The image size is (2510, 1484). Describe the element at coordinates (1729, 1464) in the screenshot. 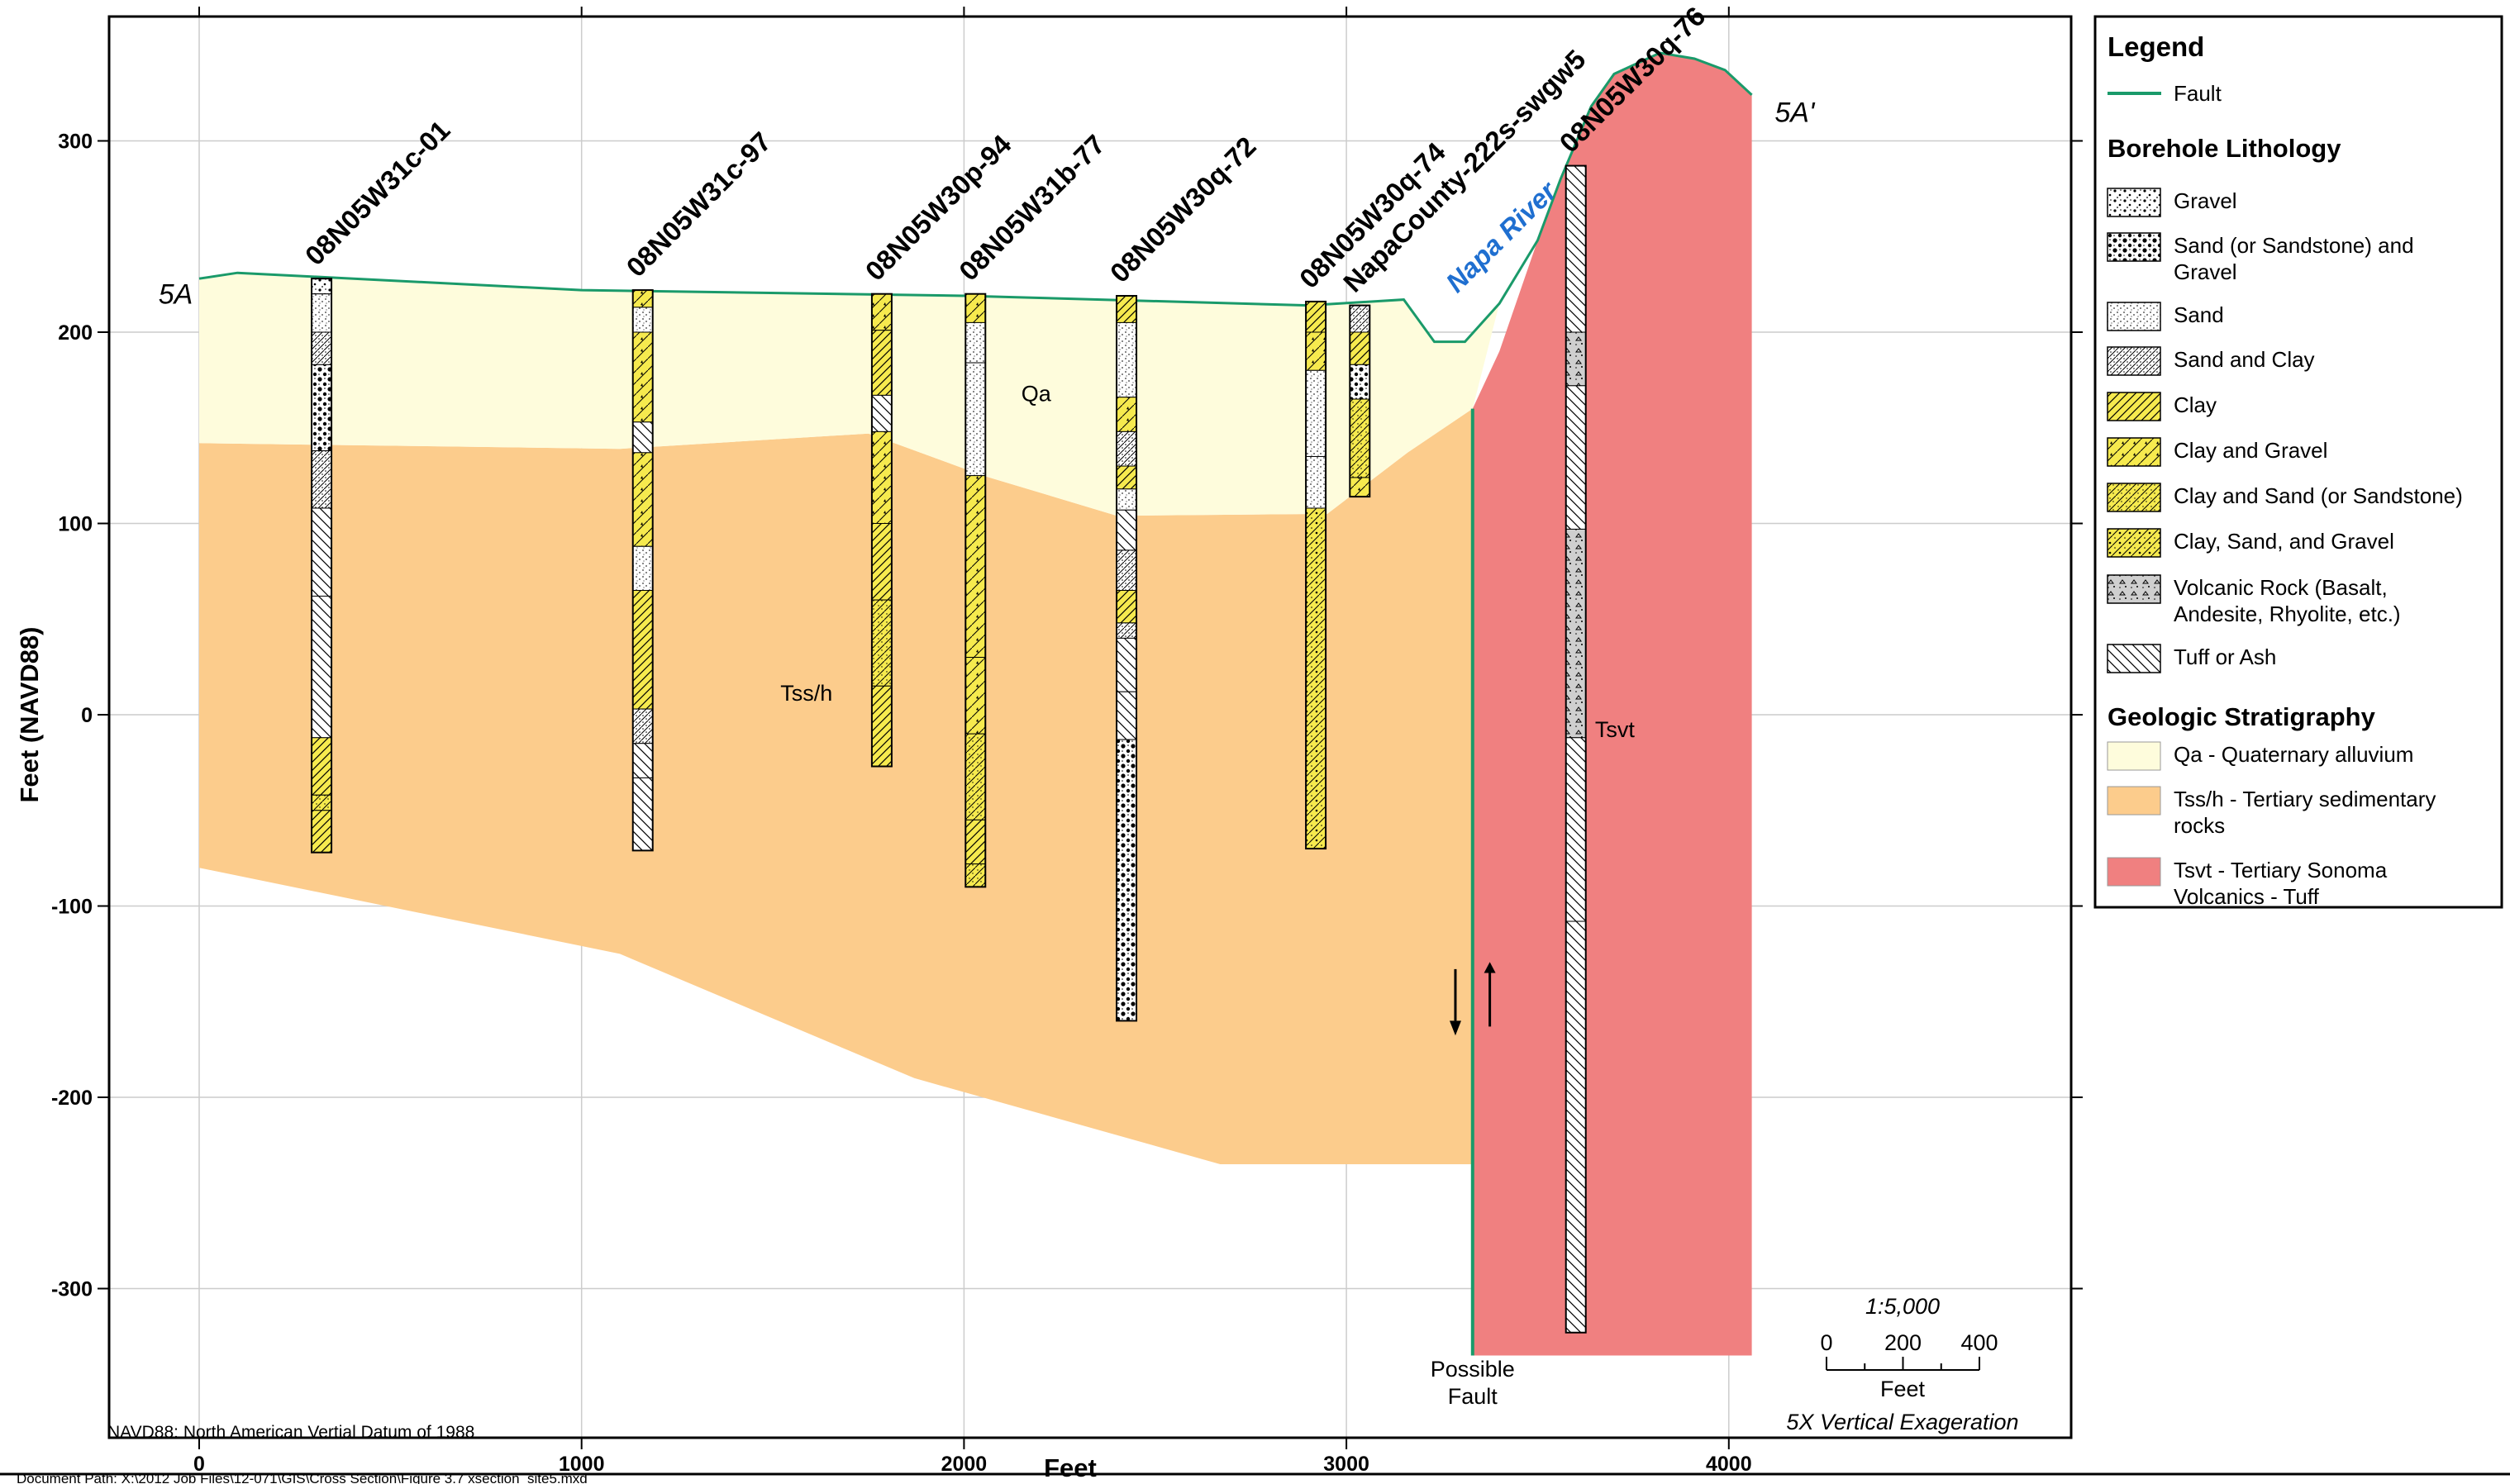

I see `x-tick-label: 4000` at that location.